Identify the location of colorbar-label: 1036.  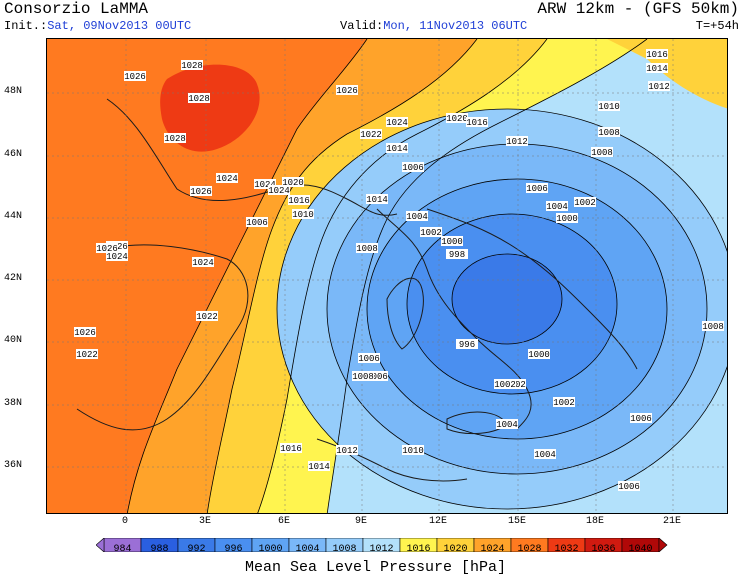
(603, 549).